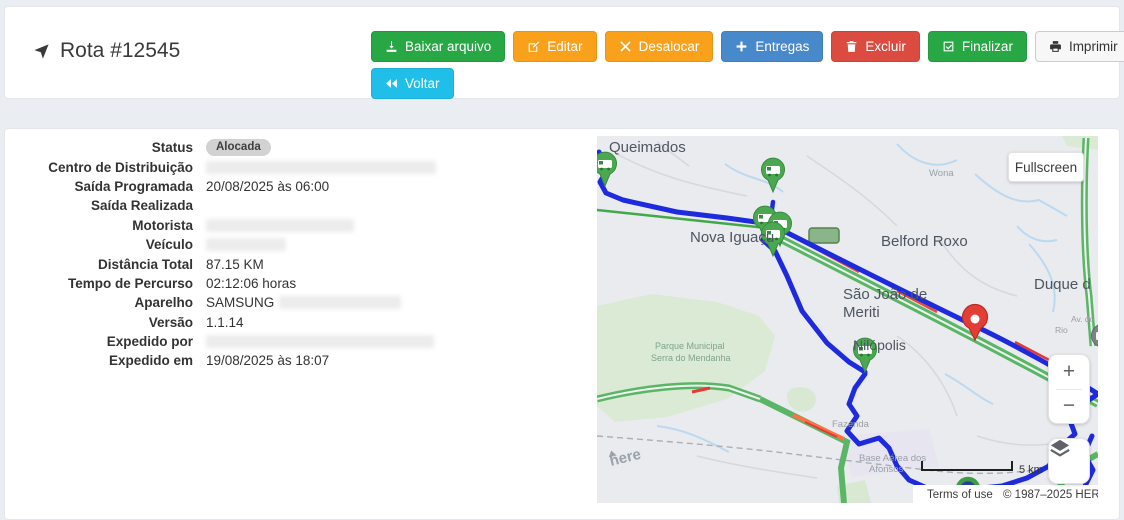  Describe the element at coordinates (852, 46) in the screenshot. I see `trash-icon` at that location.